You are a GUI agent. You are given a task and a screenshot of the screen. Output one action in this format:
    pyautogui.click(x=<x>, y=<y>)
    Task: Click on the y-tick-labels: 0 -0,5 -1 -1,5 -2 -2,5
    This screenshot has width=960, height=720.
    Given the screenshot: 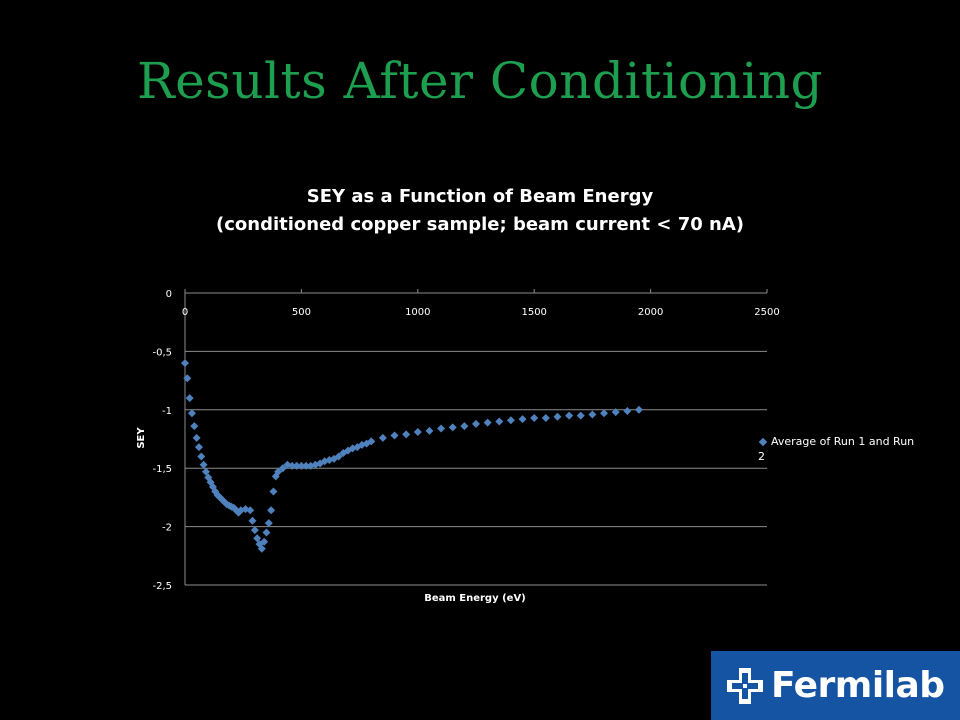 What is the action you would take?
    pyautogui.click(x=162, y=440)
    